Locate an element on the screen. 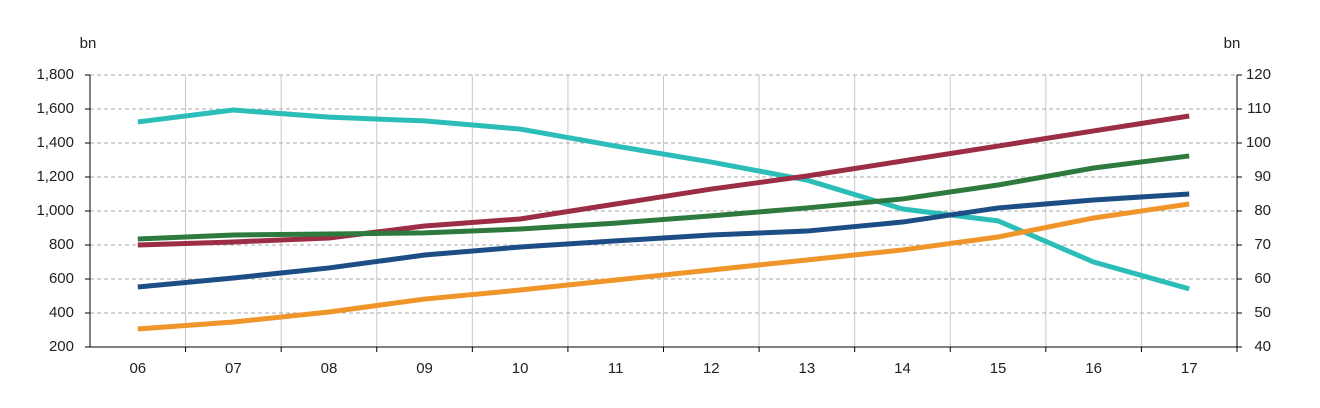 The height and width of the screenshot is (408, 1320). y2-tick-label: 100 is located at coordinates (1258, 142).